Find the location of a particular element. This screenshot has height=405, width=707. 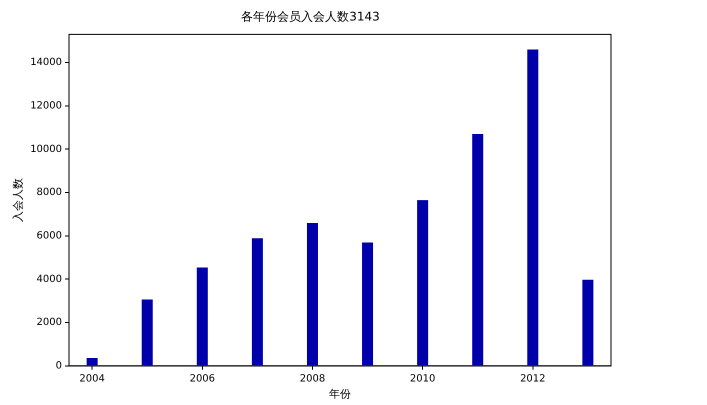

chart-title: 各年份会员入会人数3143 is located at coordinates (310, 16).